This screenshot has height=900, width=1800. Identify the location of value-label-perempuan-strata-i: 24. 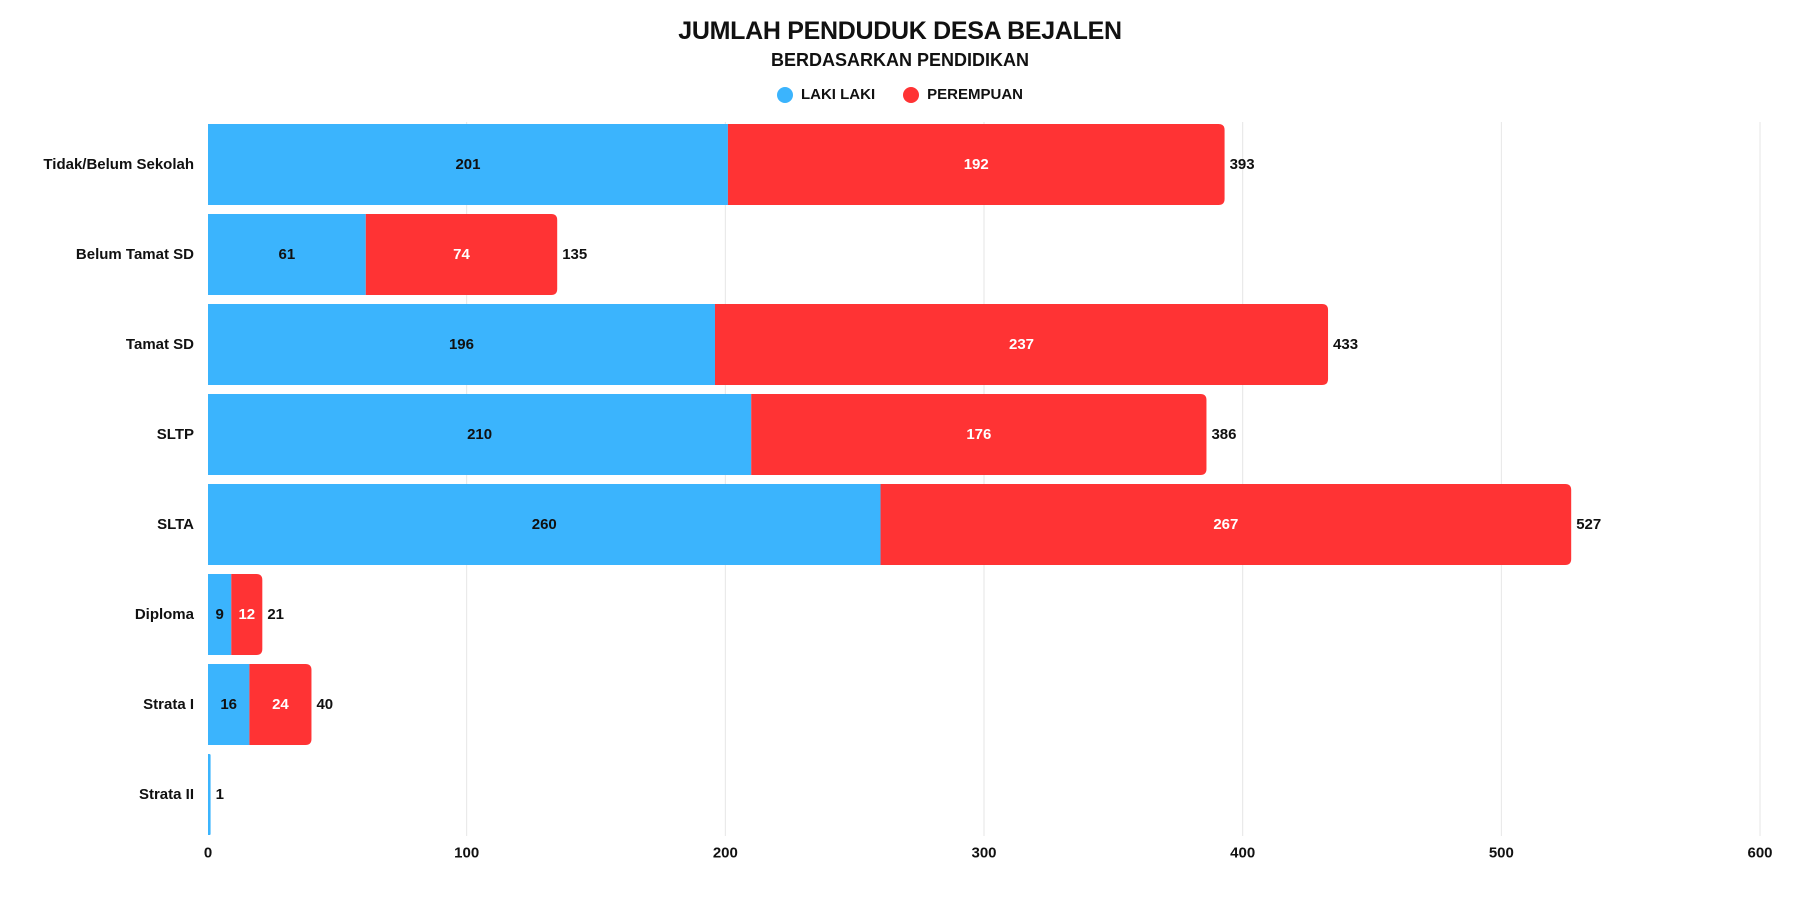
(280, 704).